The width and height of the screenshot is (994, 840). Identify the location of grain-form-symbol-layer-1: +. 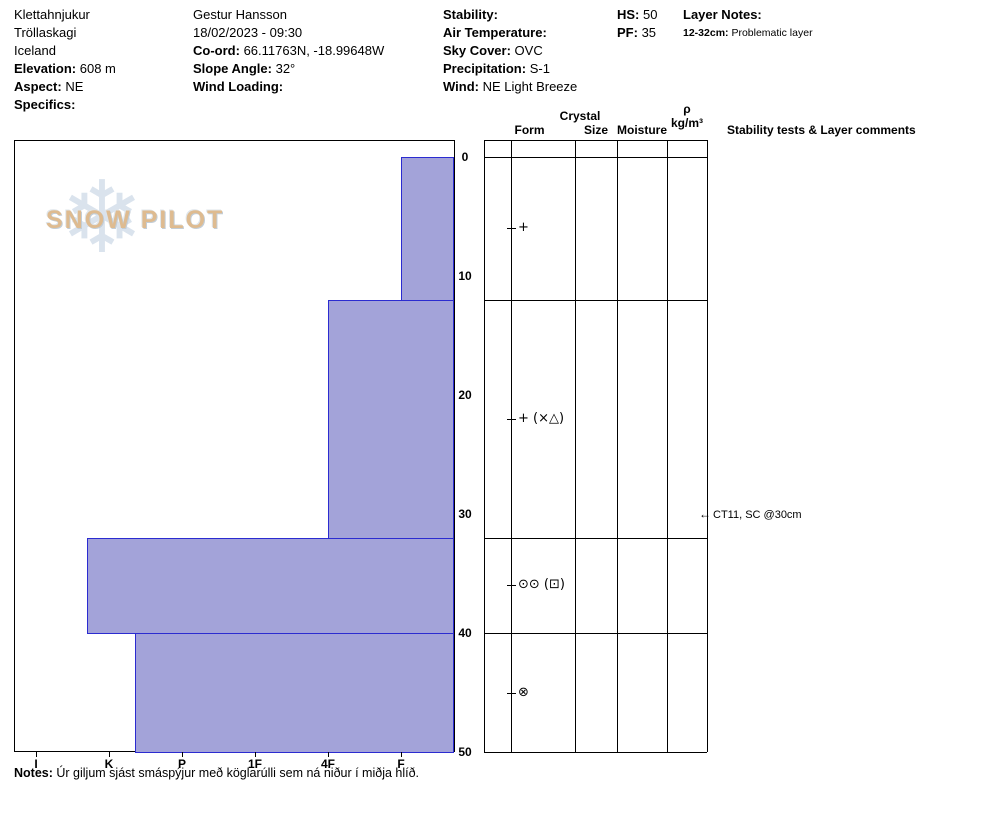
(523, 228).